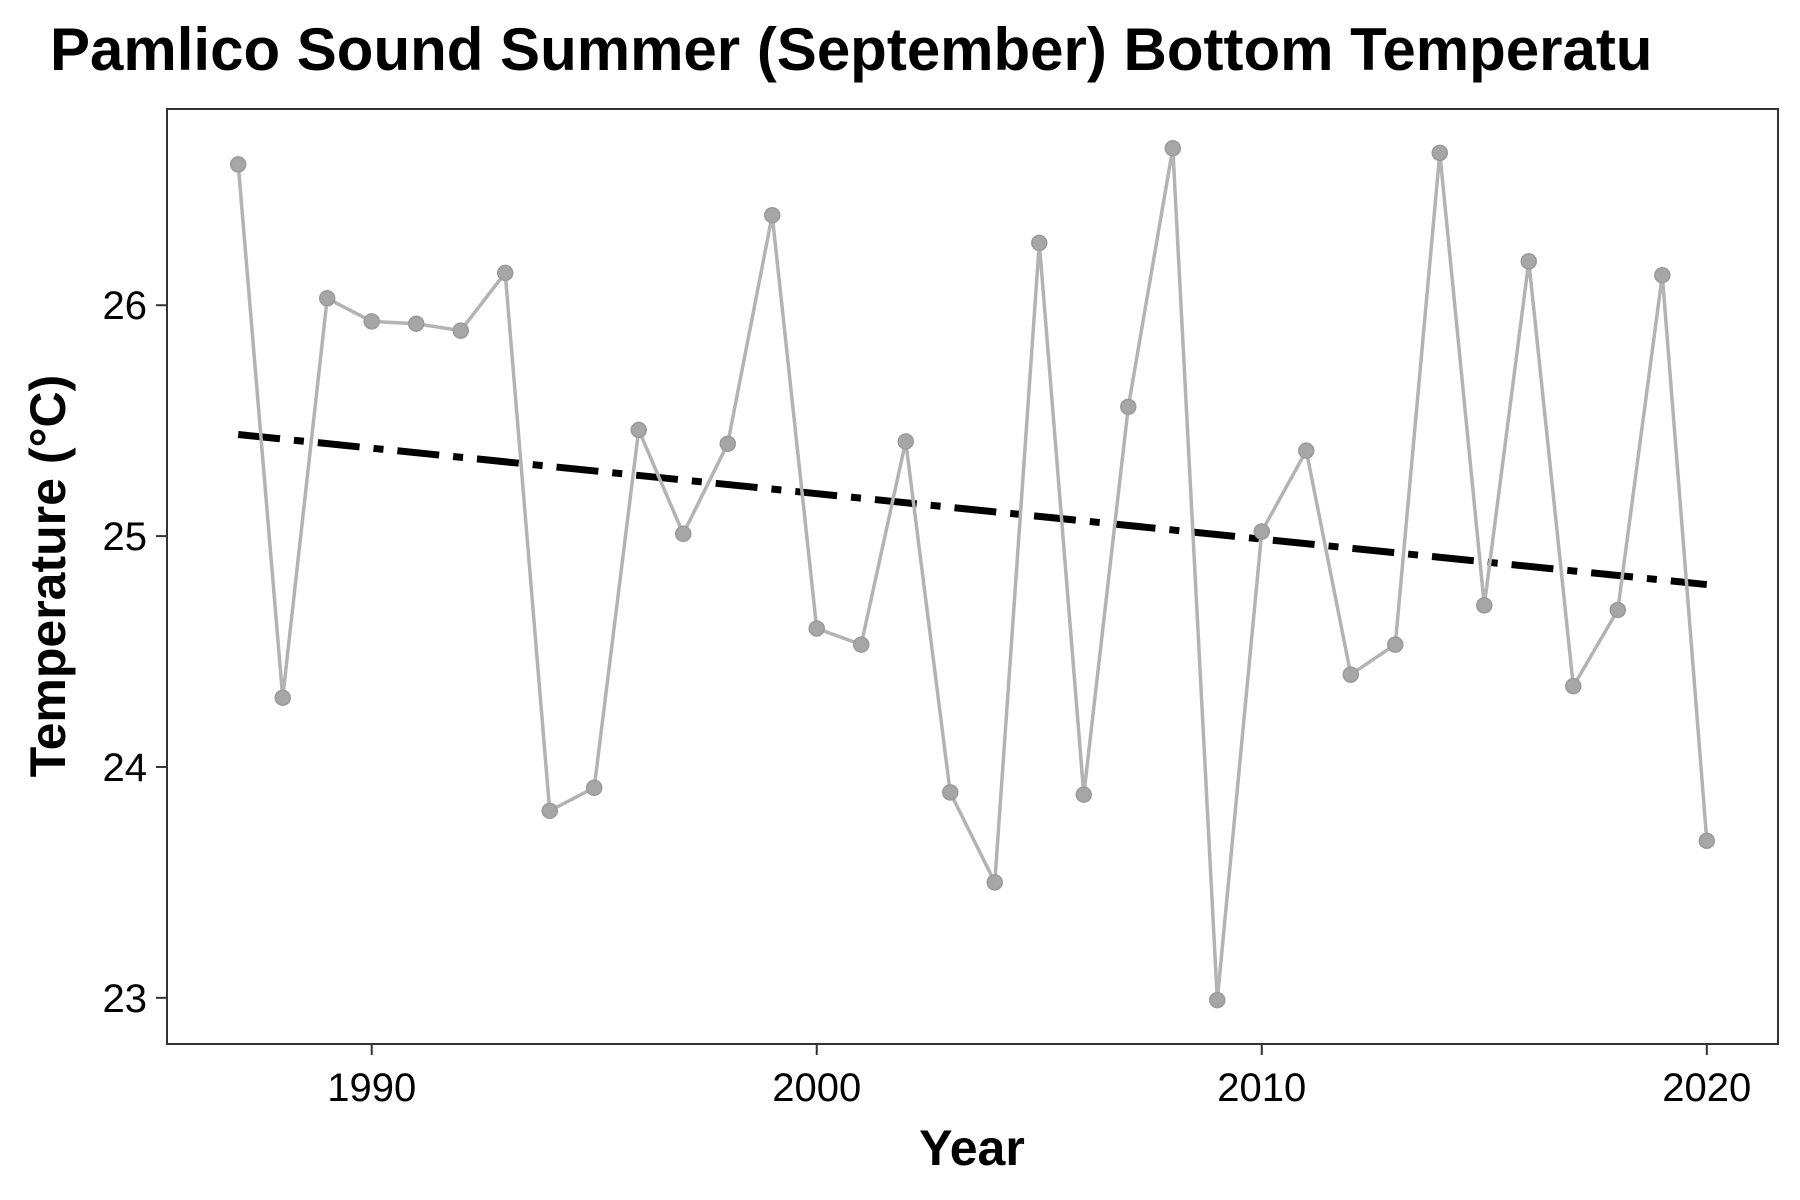 This screenshot has height=1200, width=1800. What do you see at coordinates (48, 576) in the screenshot?
I see `y-axis-title: Temperature (°C)` at bounding box center [48, 576].